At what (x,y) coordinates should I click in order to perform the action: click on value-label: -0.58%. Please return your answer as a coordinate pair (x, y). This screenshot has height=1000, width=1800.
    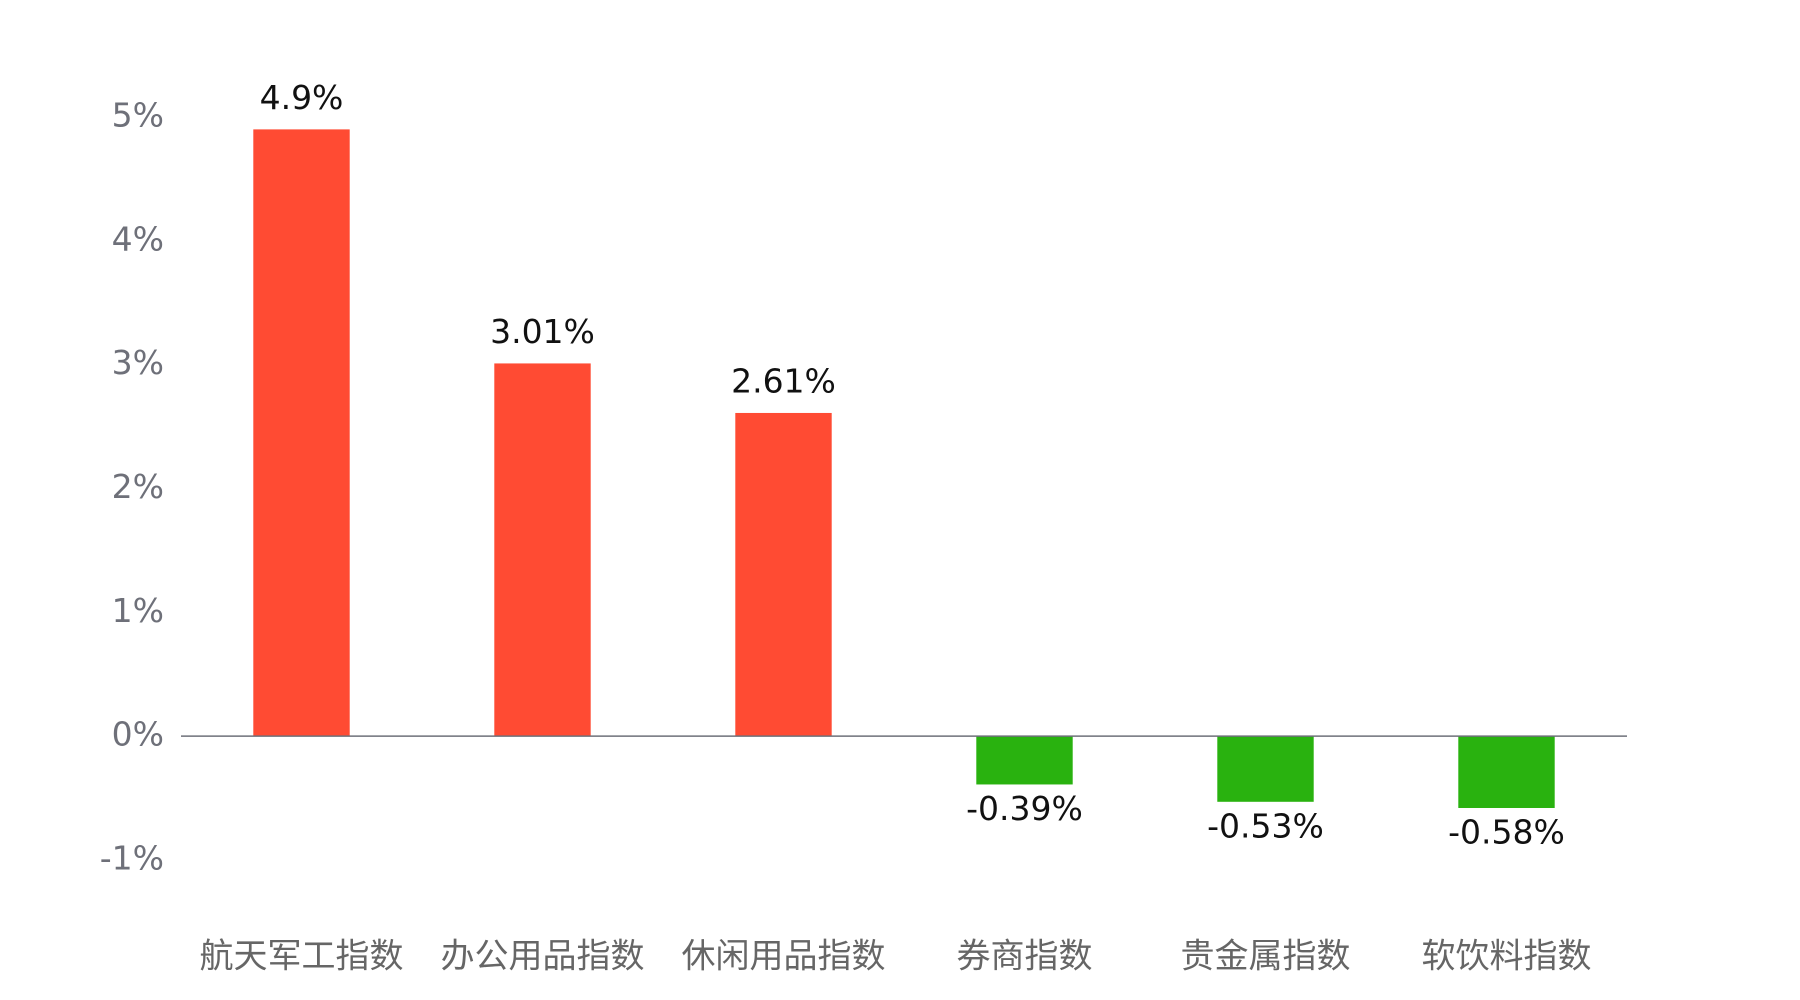
    Looking at the image, I should click on (1506, 831).